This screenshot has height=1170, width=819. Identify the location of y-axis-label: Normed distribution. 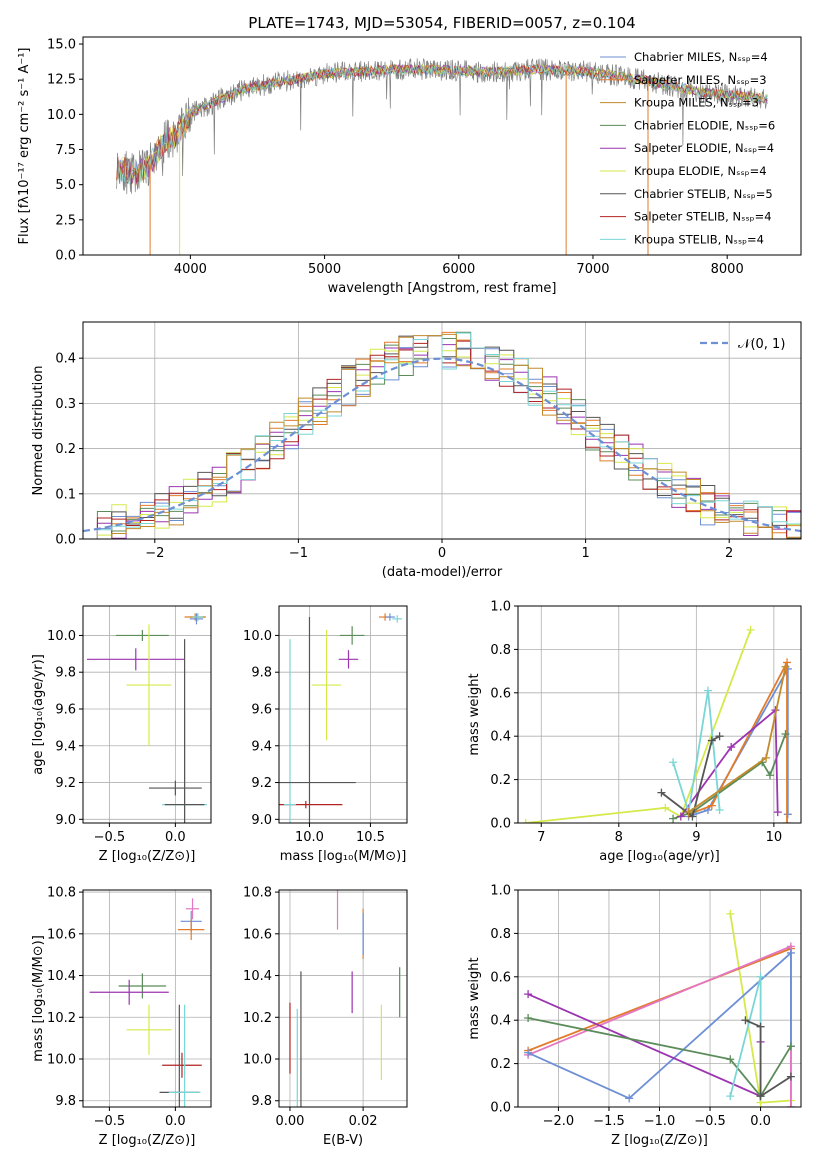
(38, 431).